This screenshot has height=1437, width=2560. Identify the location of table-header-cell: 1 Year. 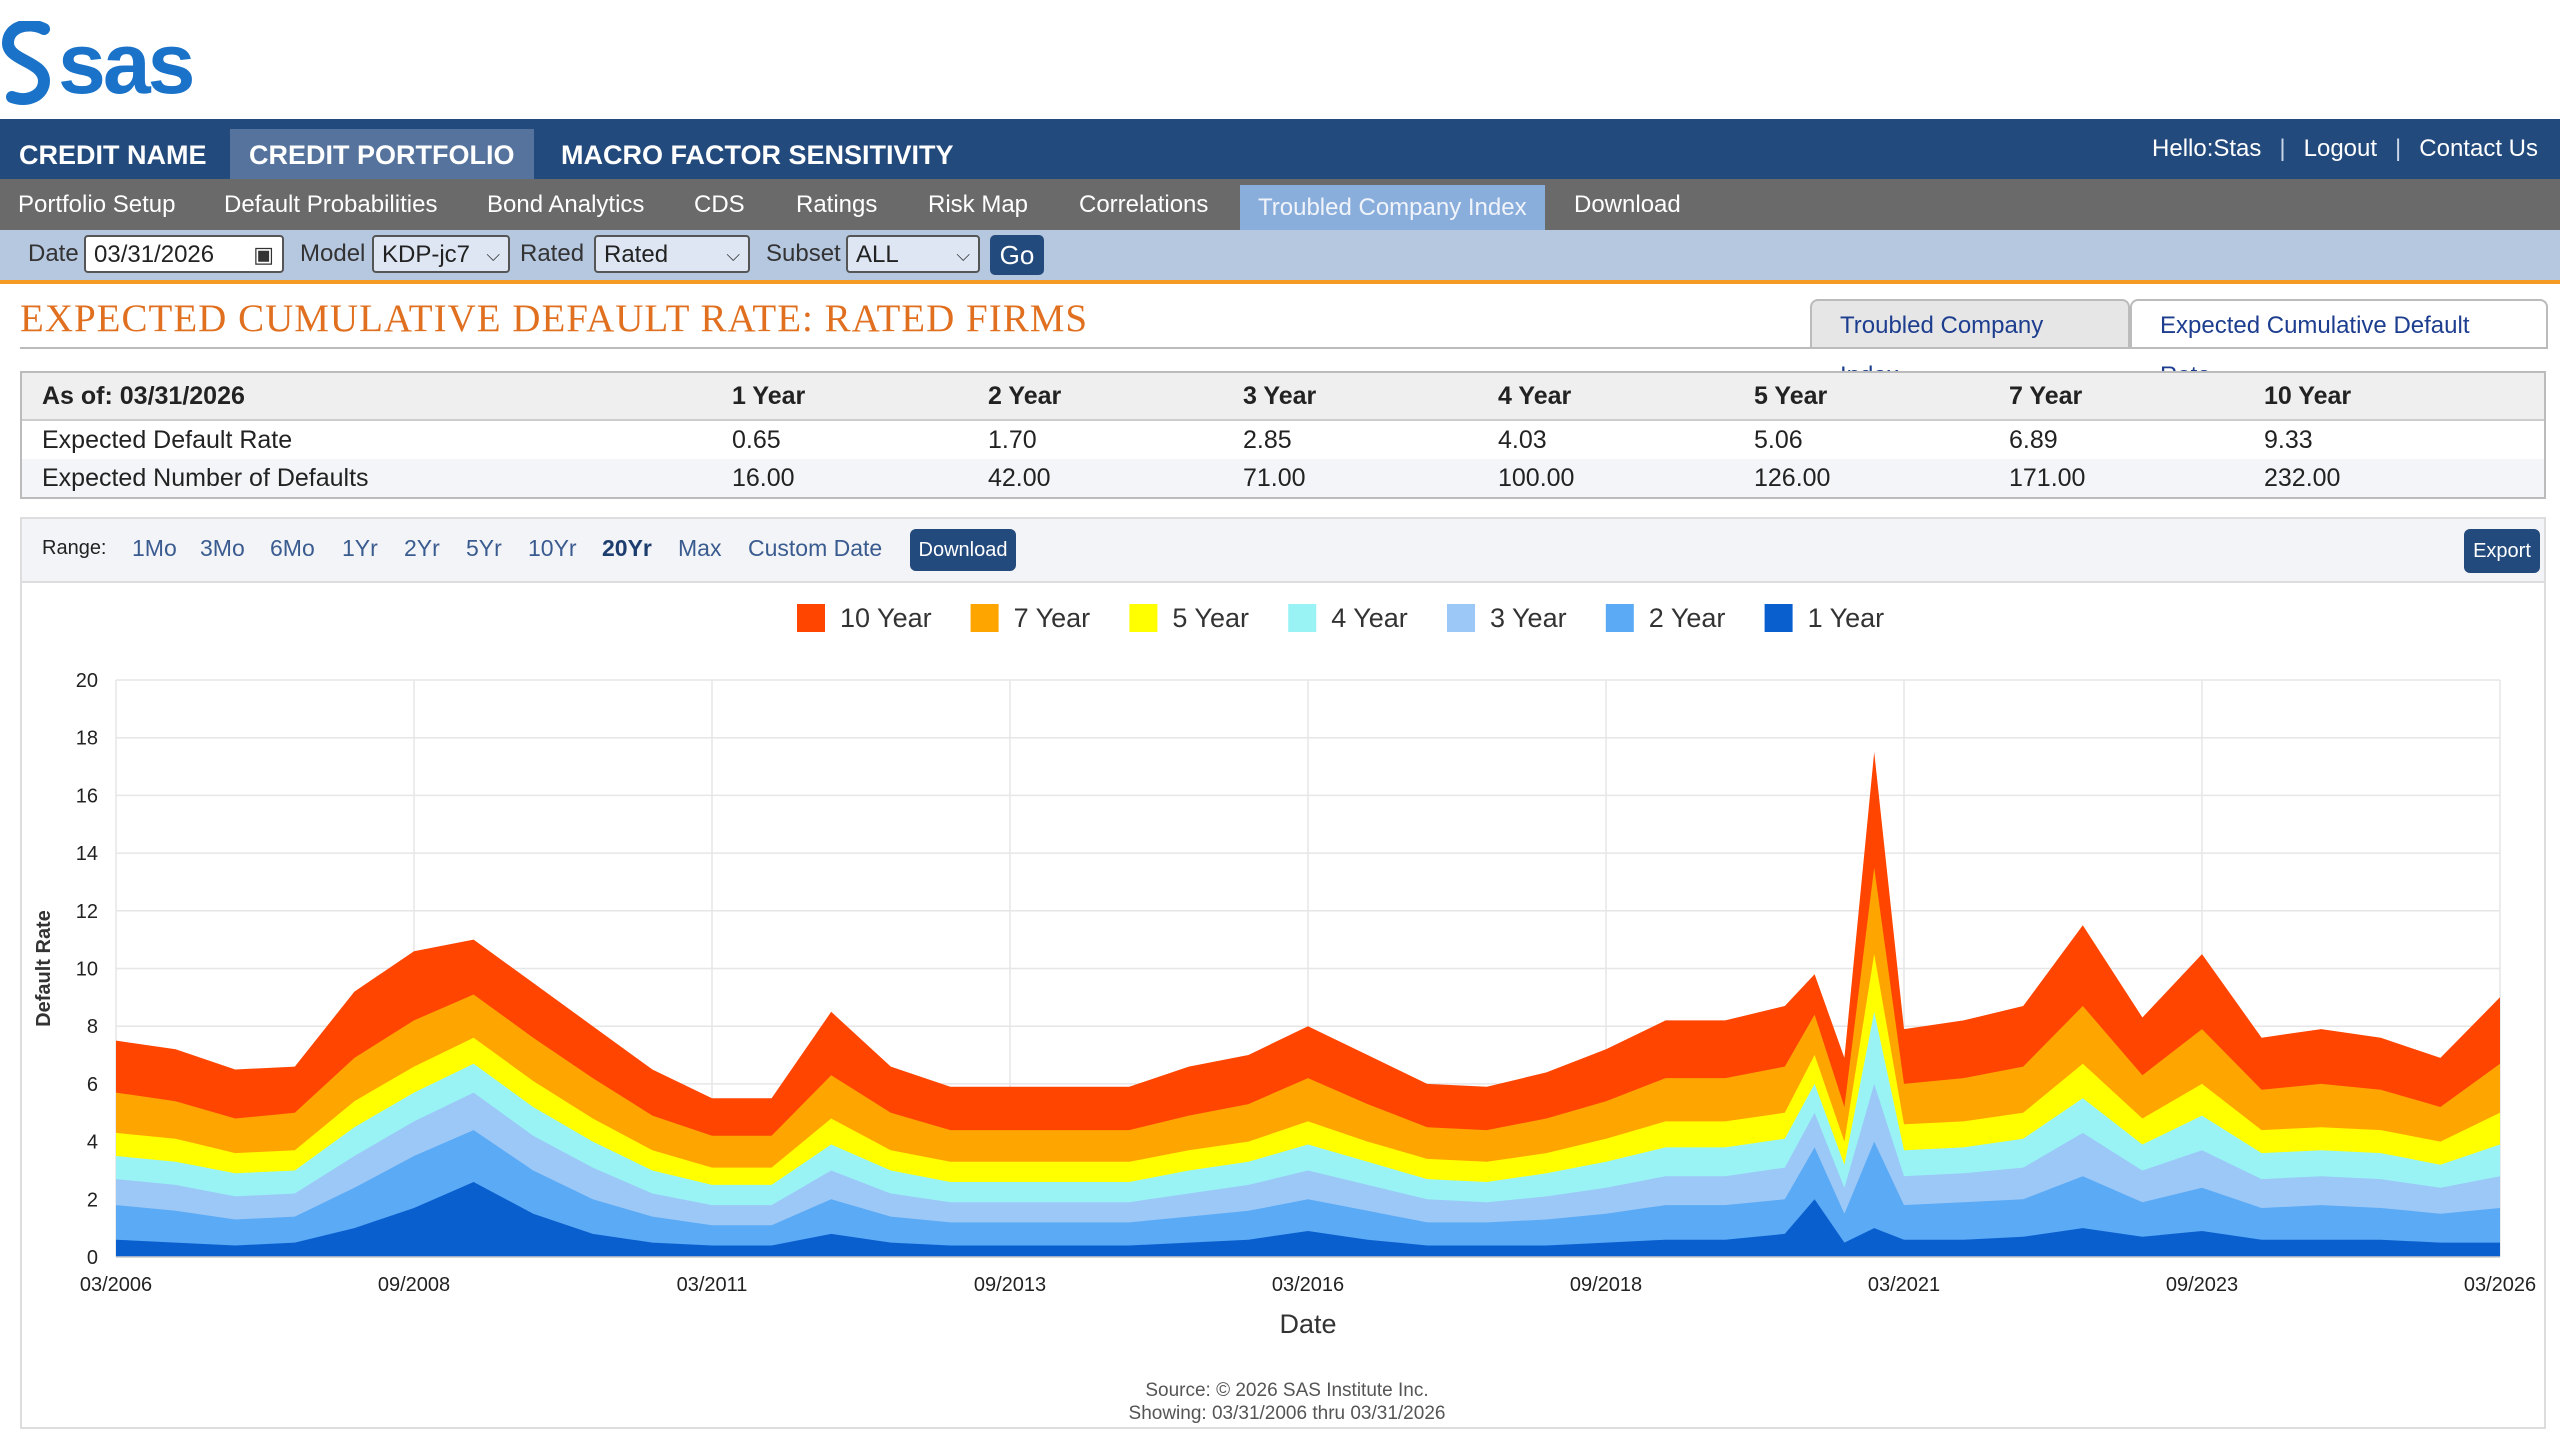
(769, 396).